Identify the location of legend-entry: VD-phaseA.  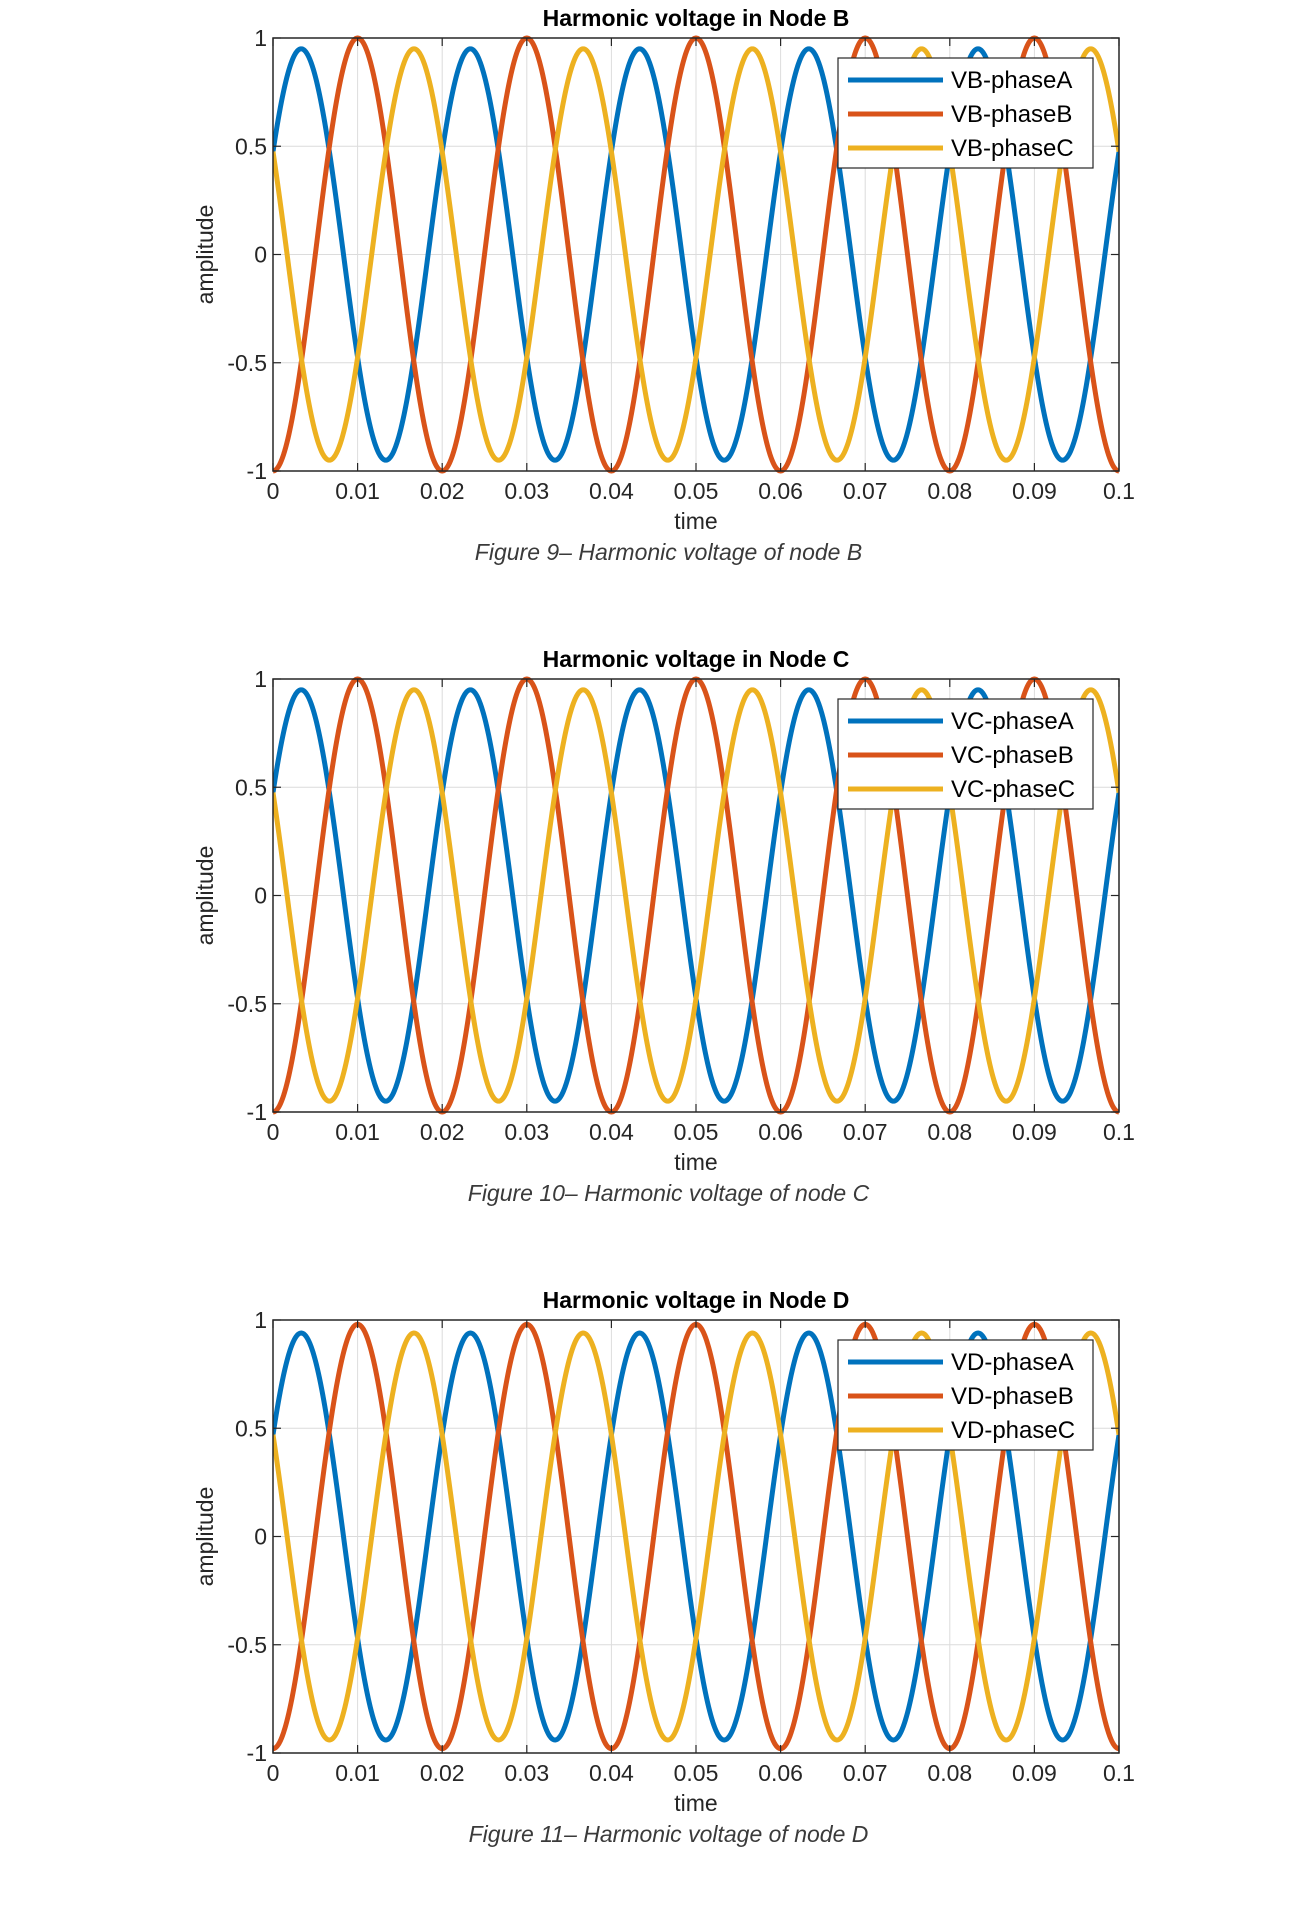
(1012, 1362).